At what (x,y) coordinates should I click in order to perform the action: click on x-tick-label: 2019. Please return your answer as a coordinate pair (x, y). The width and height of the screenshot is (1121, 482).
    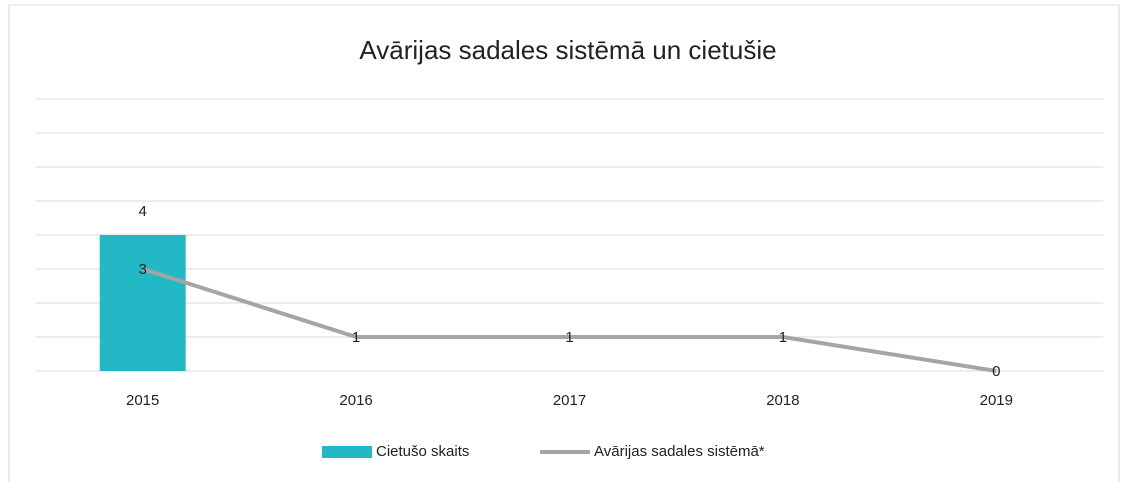
    Looking at the image, I should click on (996, 400).